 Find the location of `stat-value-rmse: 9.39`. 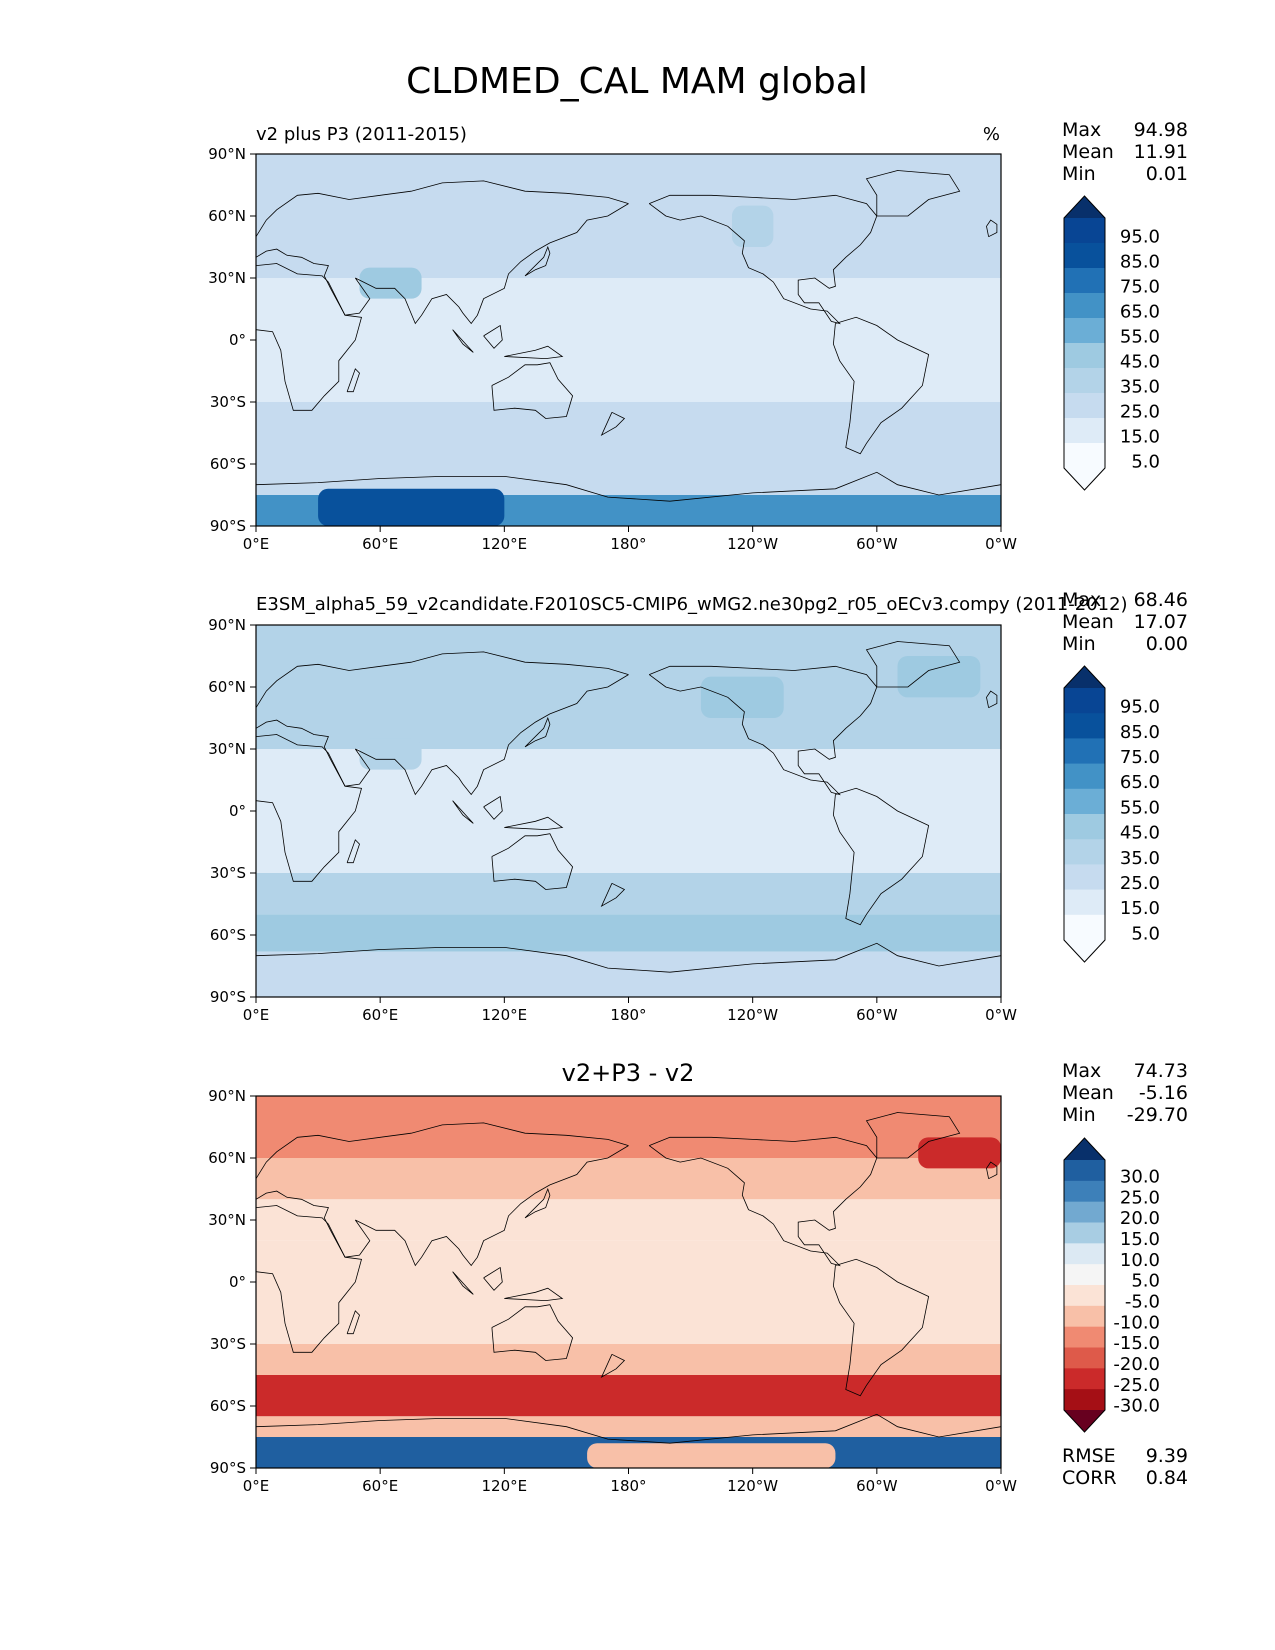

stat-value-rmse: 9.39 is located at coordinates (1167, 1456).